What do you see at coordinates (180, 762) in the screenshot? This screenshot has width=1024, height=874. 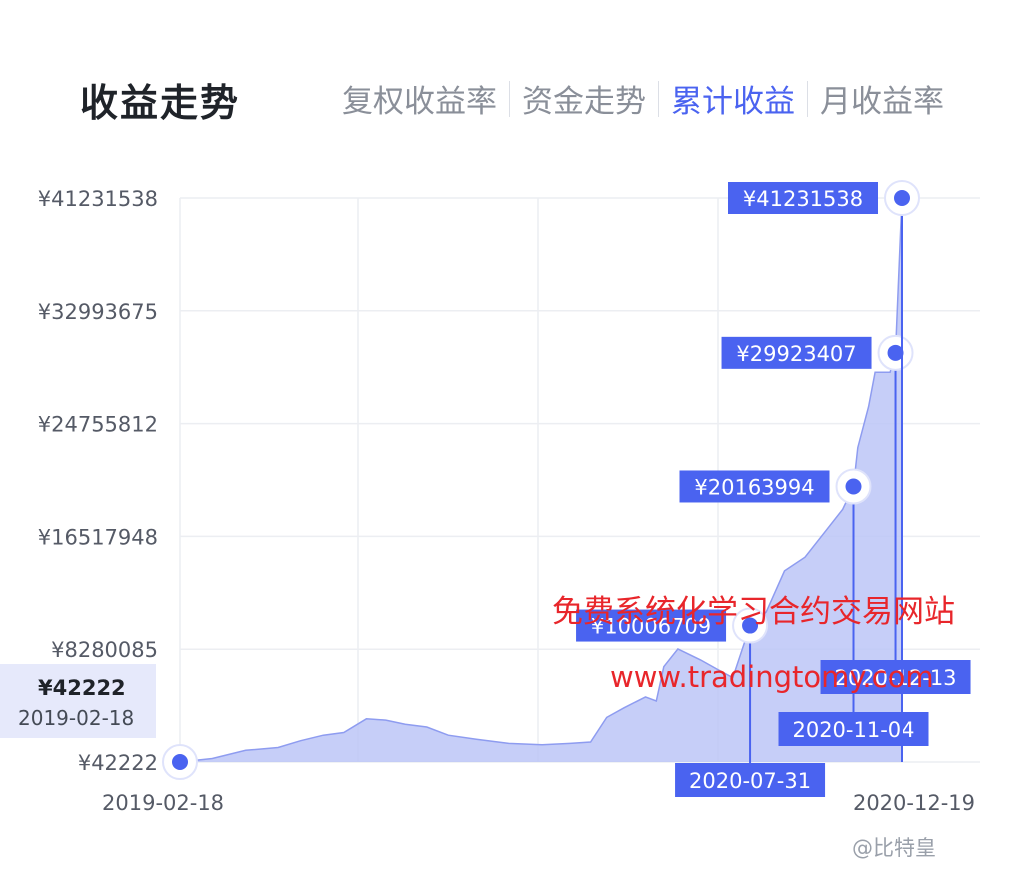 I see `start-marker` at bounding box center [180, 762].